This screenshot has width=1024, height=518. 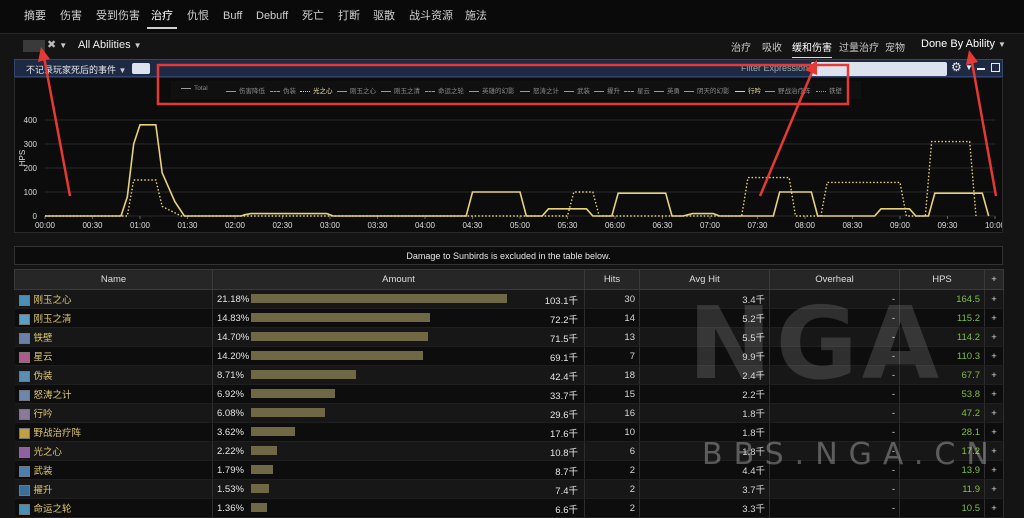 What do you see at coordinates (509, 470) in the screenshot?
I see `table-row: 武装 1.79% 8.7千 2 4.4千 -13.9 +` at bounding box center [509, 470].